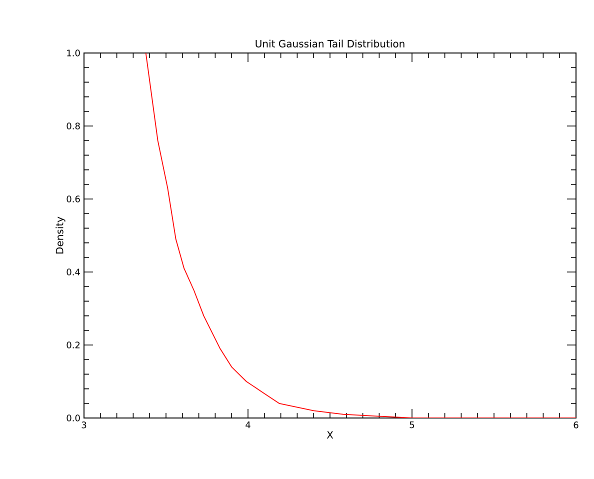  Describe the element at coordinates (412, 425) in the screenshot. I see `x-tick-label: 5` at that location.